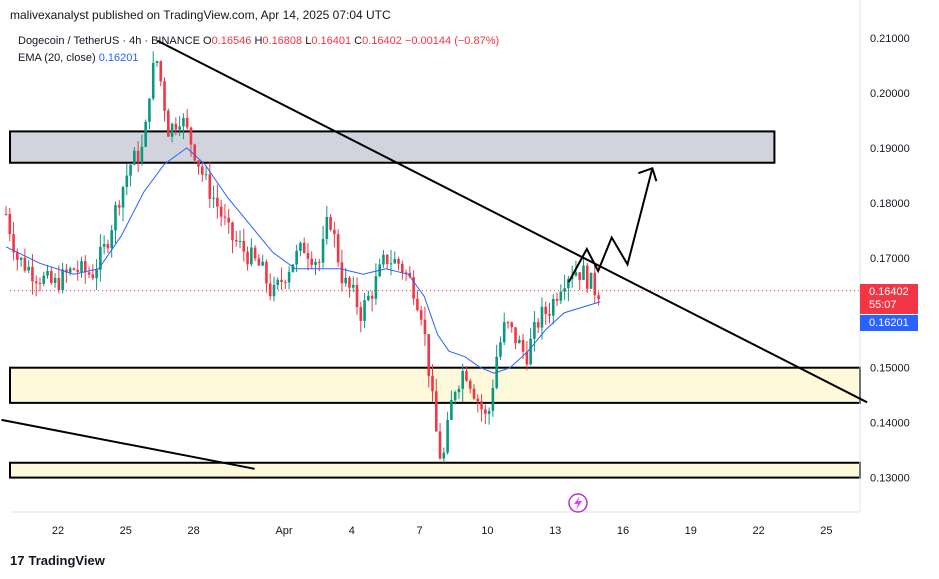  Describe the element at coordinates (382, 41) in the screenshot. I see `close-value: 0.16402` at that location.